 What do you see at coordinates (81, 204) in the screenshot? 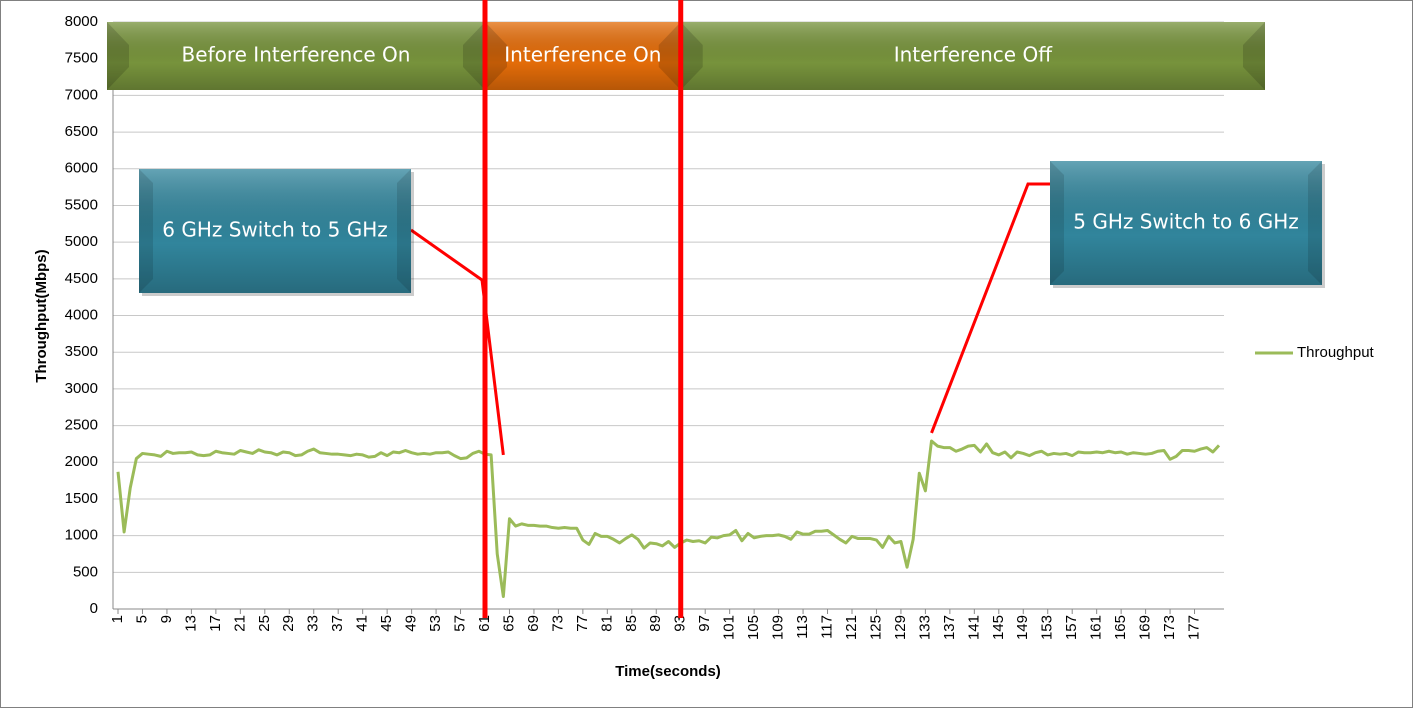
I see `y-tick-label: 5500` at bounding box center [81, 204].